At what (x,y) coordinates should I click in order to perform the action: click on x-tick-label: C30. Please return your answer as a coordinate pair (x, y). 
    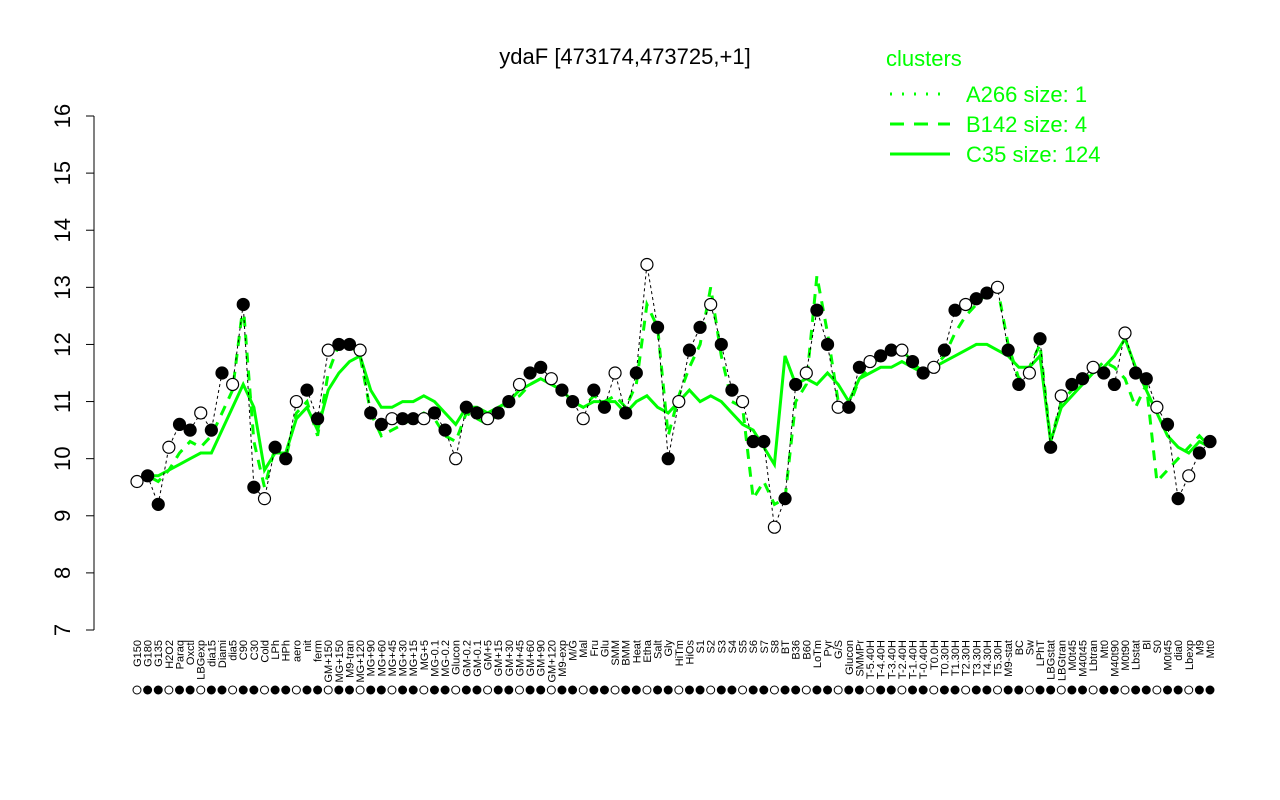
    Looking at the image, I should click on (255, 650).